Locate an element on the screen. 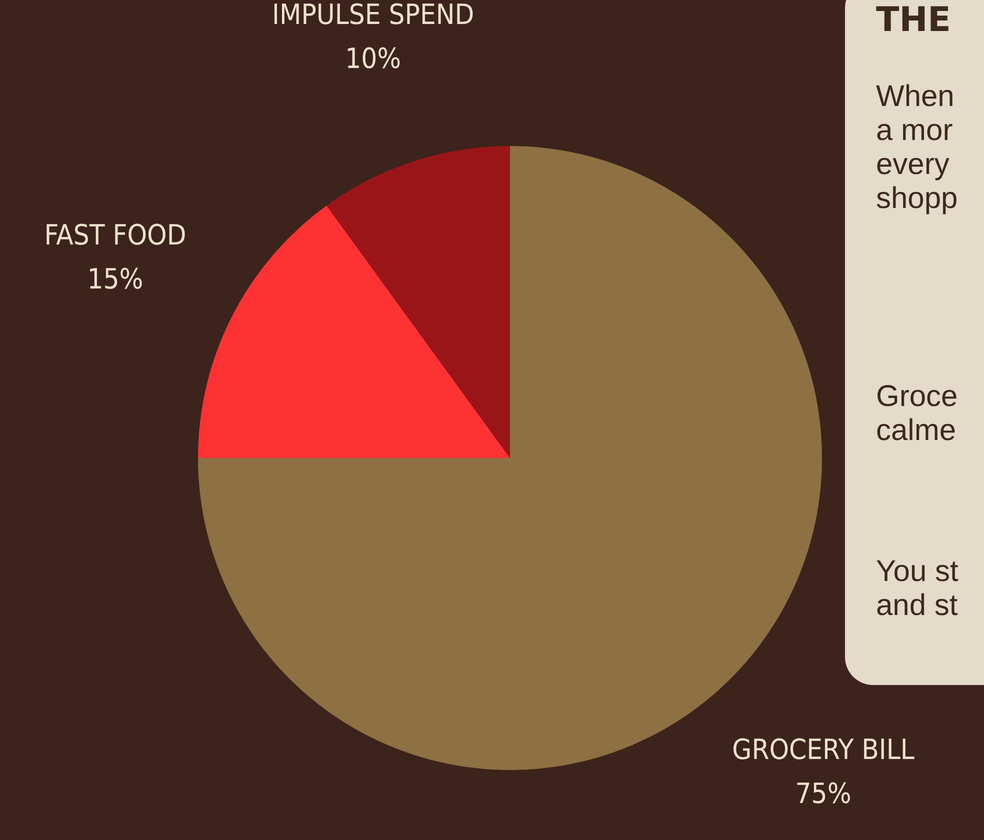 This screenshot has width=984, height=840. text: When a mor every shopp is located at coordinates (917, 148).